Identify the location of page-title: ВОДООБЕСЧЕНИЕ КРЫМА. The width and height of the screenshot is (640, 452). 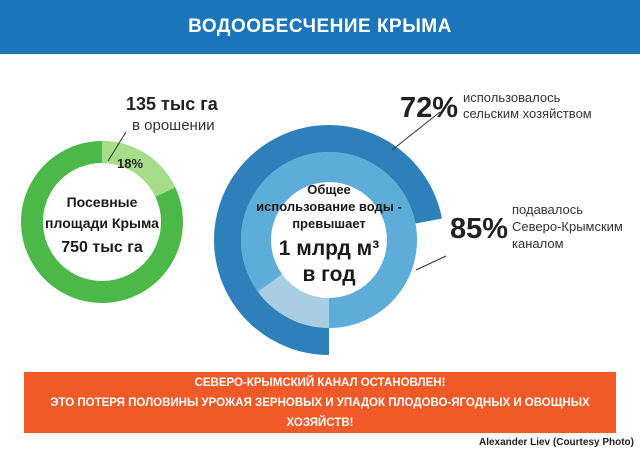
(320, 26).